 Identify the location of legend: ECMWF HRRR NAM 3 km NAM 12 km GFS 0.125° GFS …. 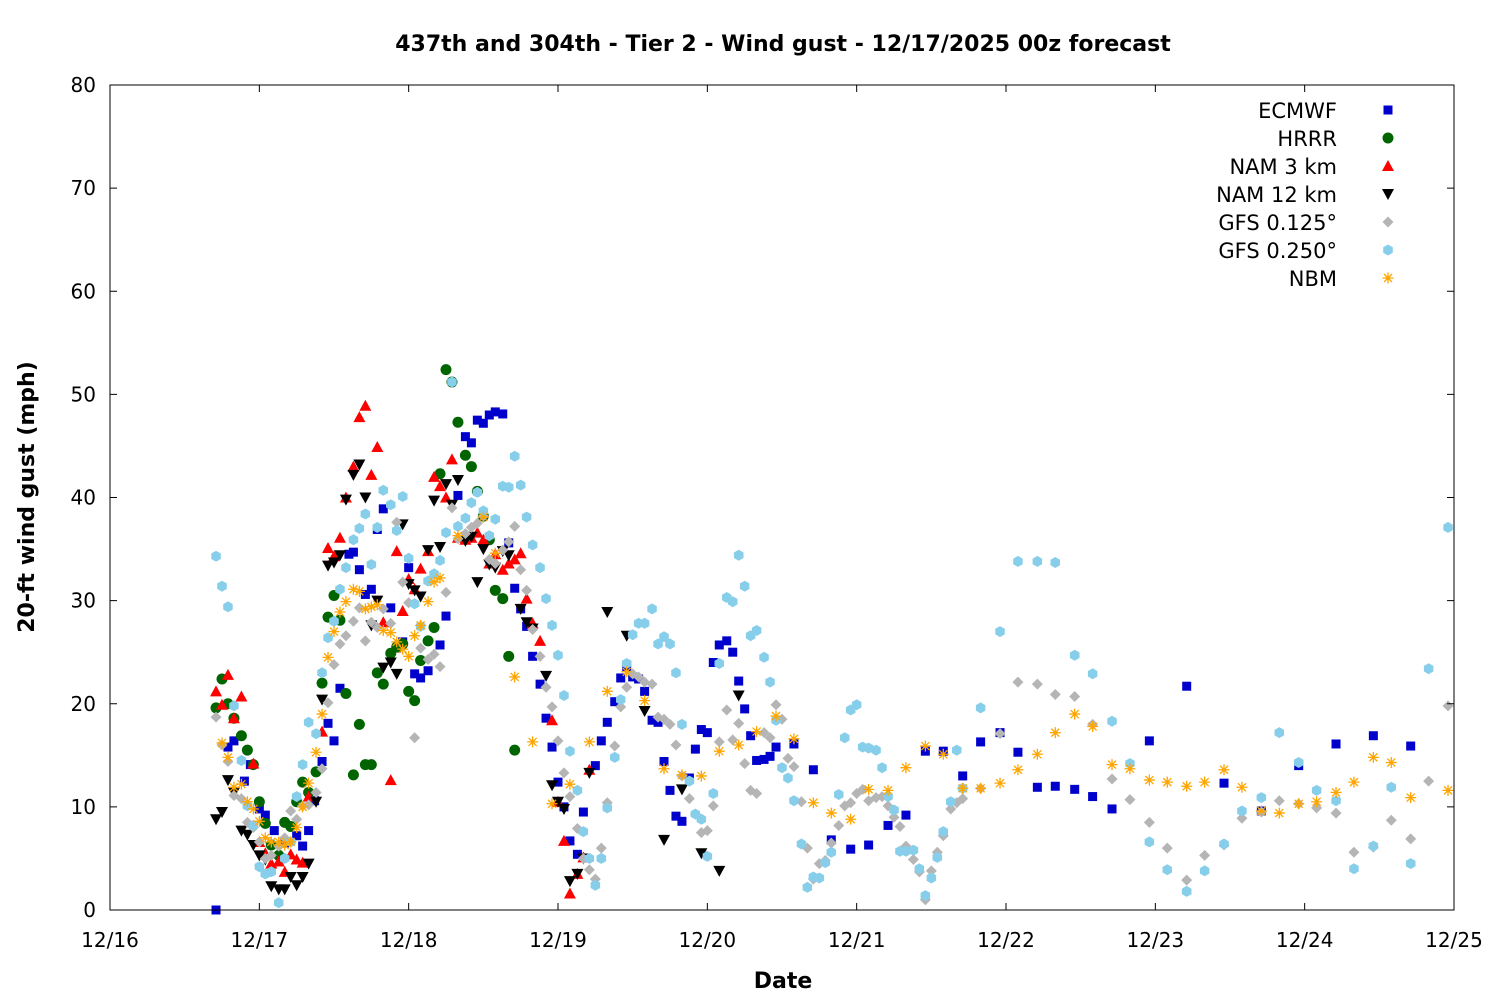
(1305, 195).